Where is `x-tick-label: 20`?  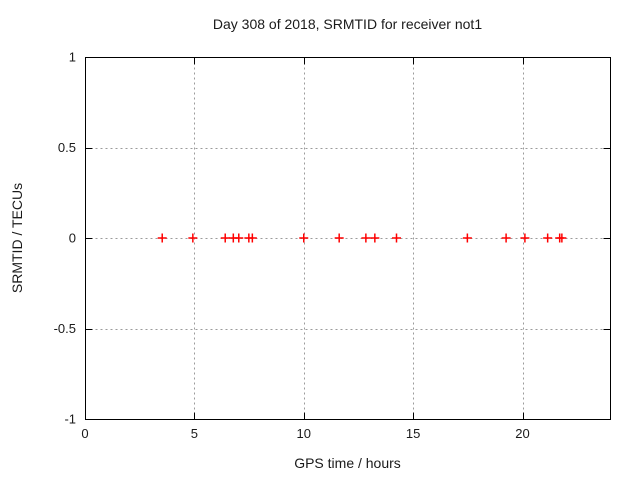
x-tick-label: 20 is located at coordinates (522, 433).